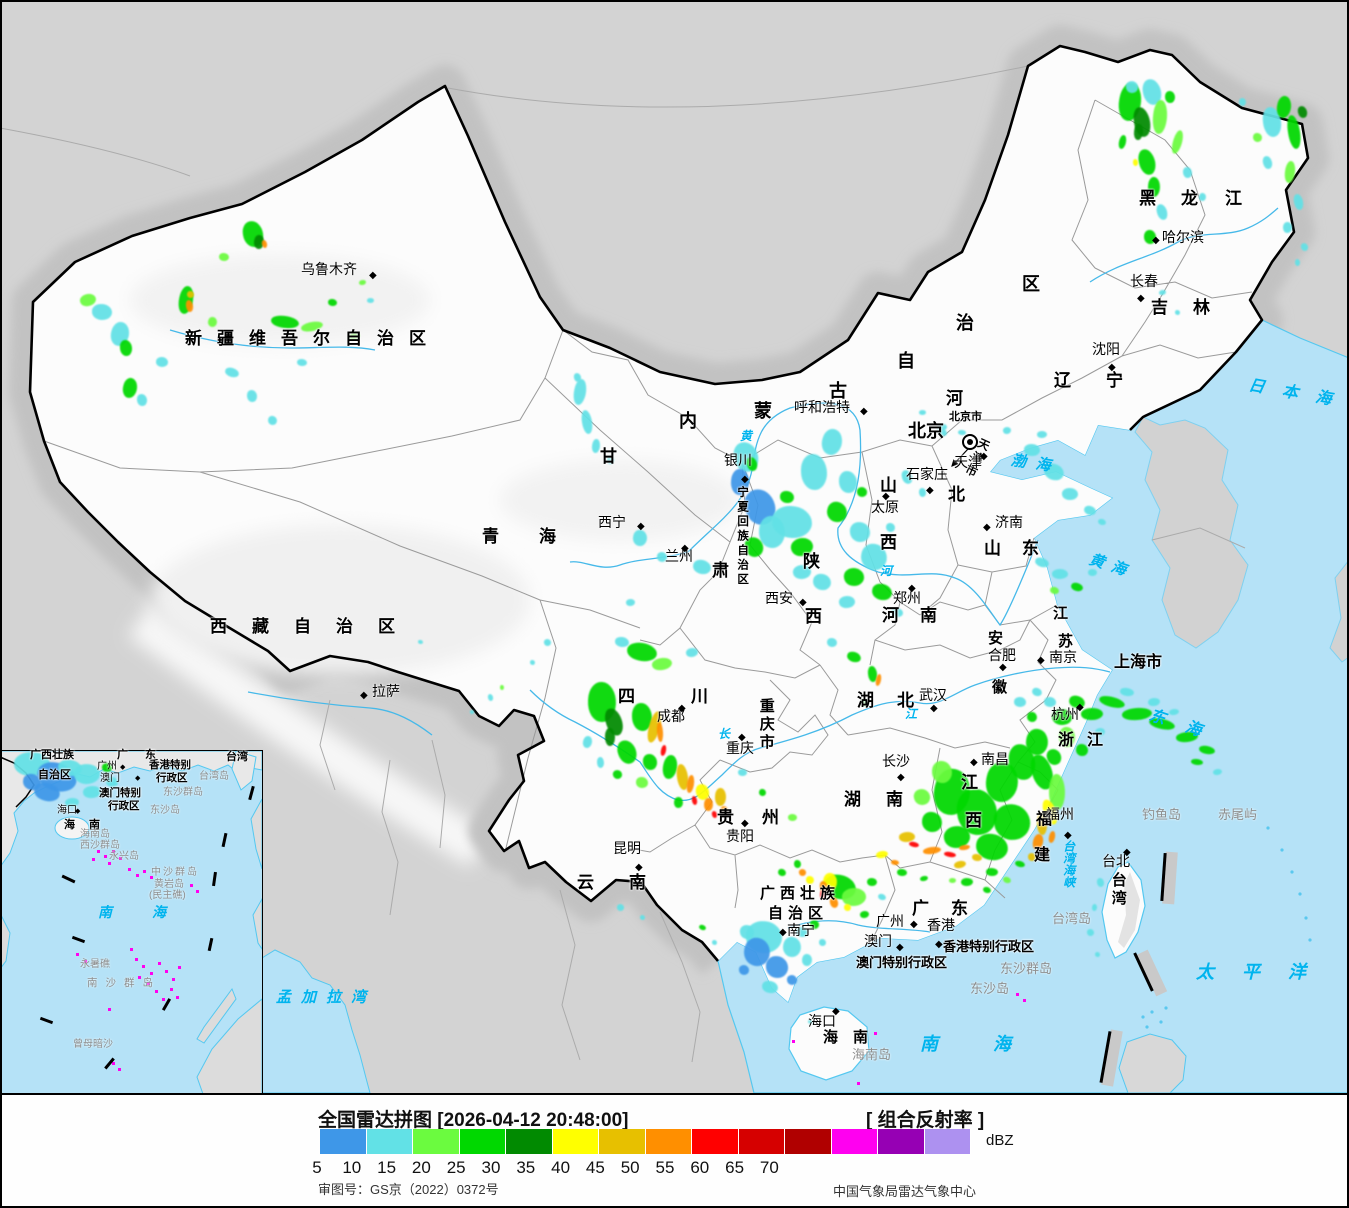 This screenshot has height=1208, width=1349. Describe the element at coordinates (165, 810) in the screenshot. I see `inset-label: 东沙岛` at that location.